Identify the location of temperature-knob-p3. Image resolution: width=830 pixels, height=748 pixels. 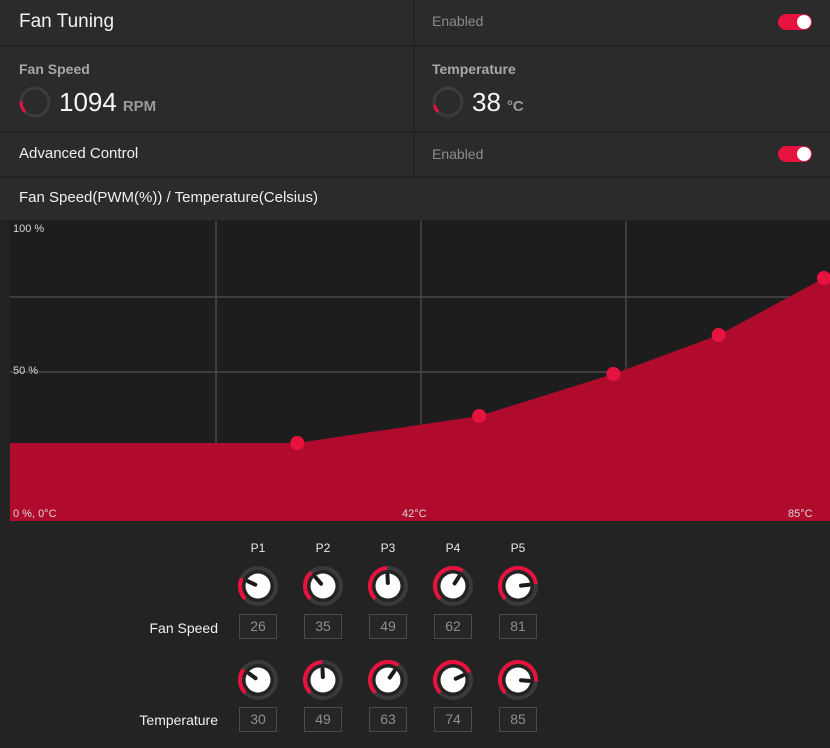
(388, 680).